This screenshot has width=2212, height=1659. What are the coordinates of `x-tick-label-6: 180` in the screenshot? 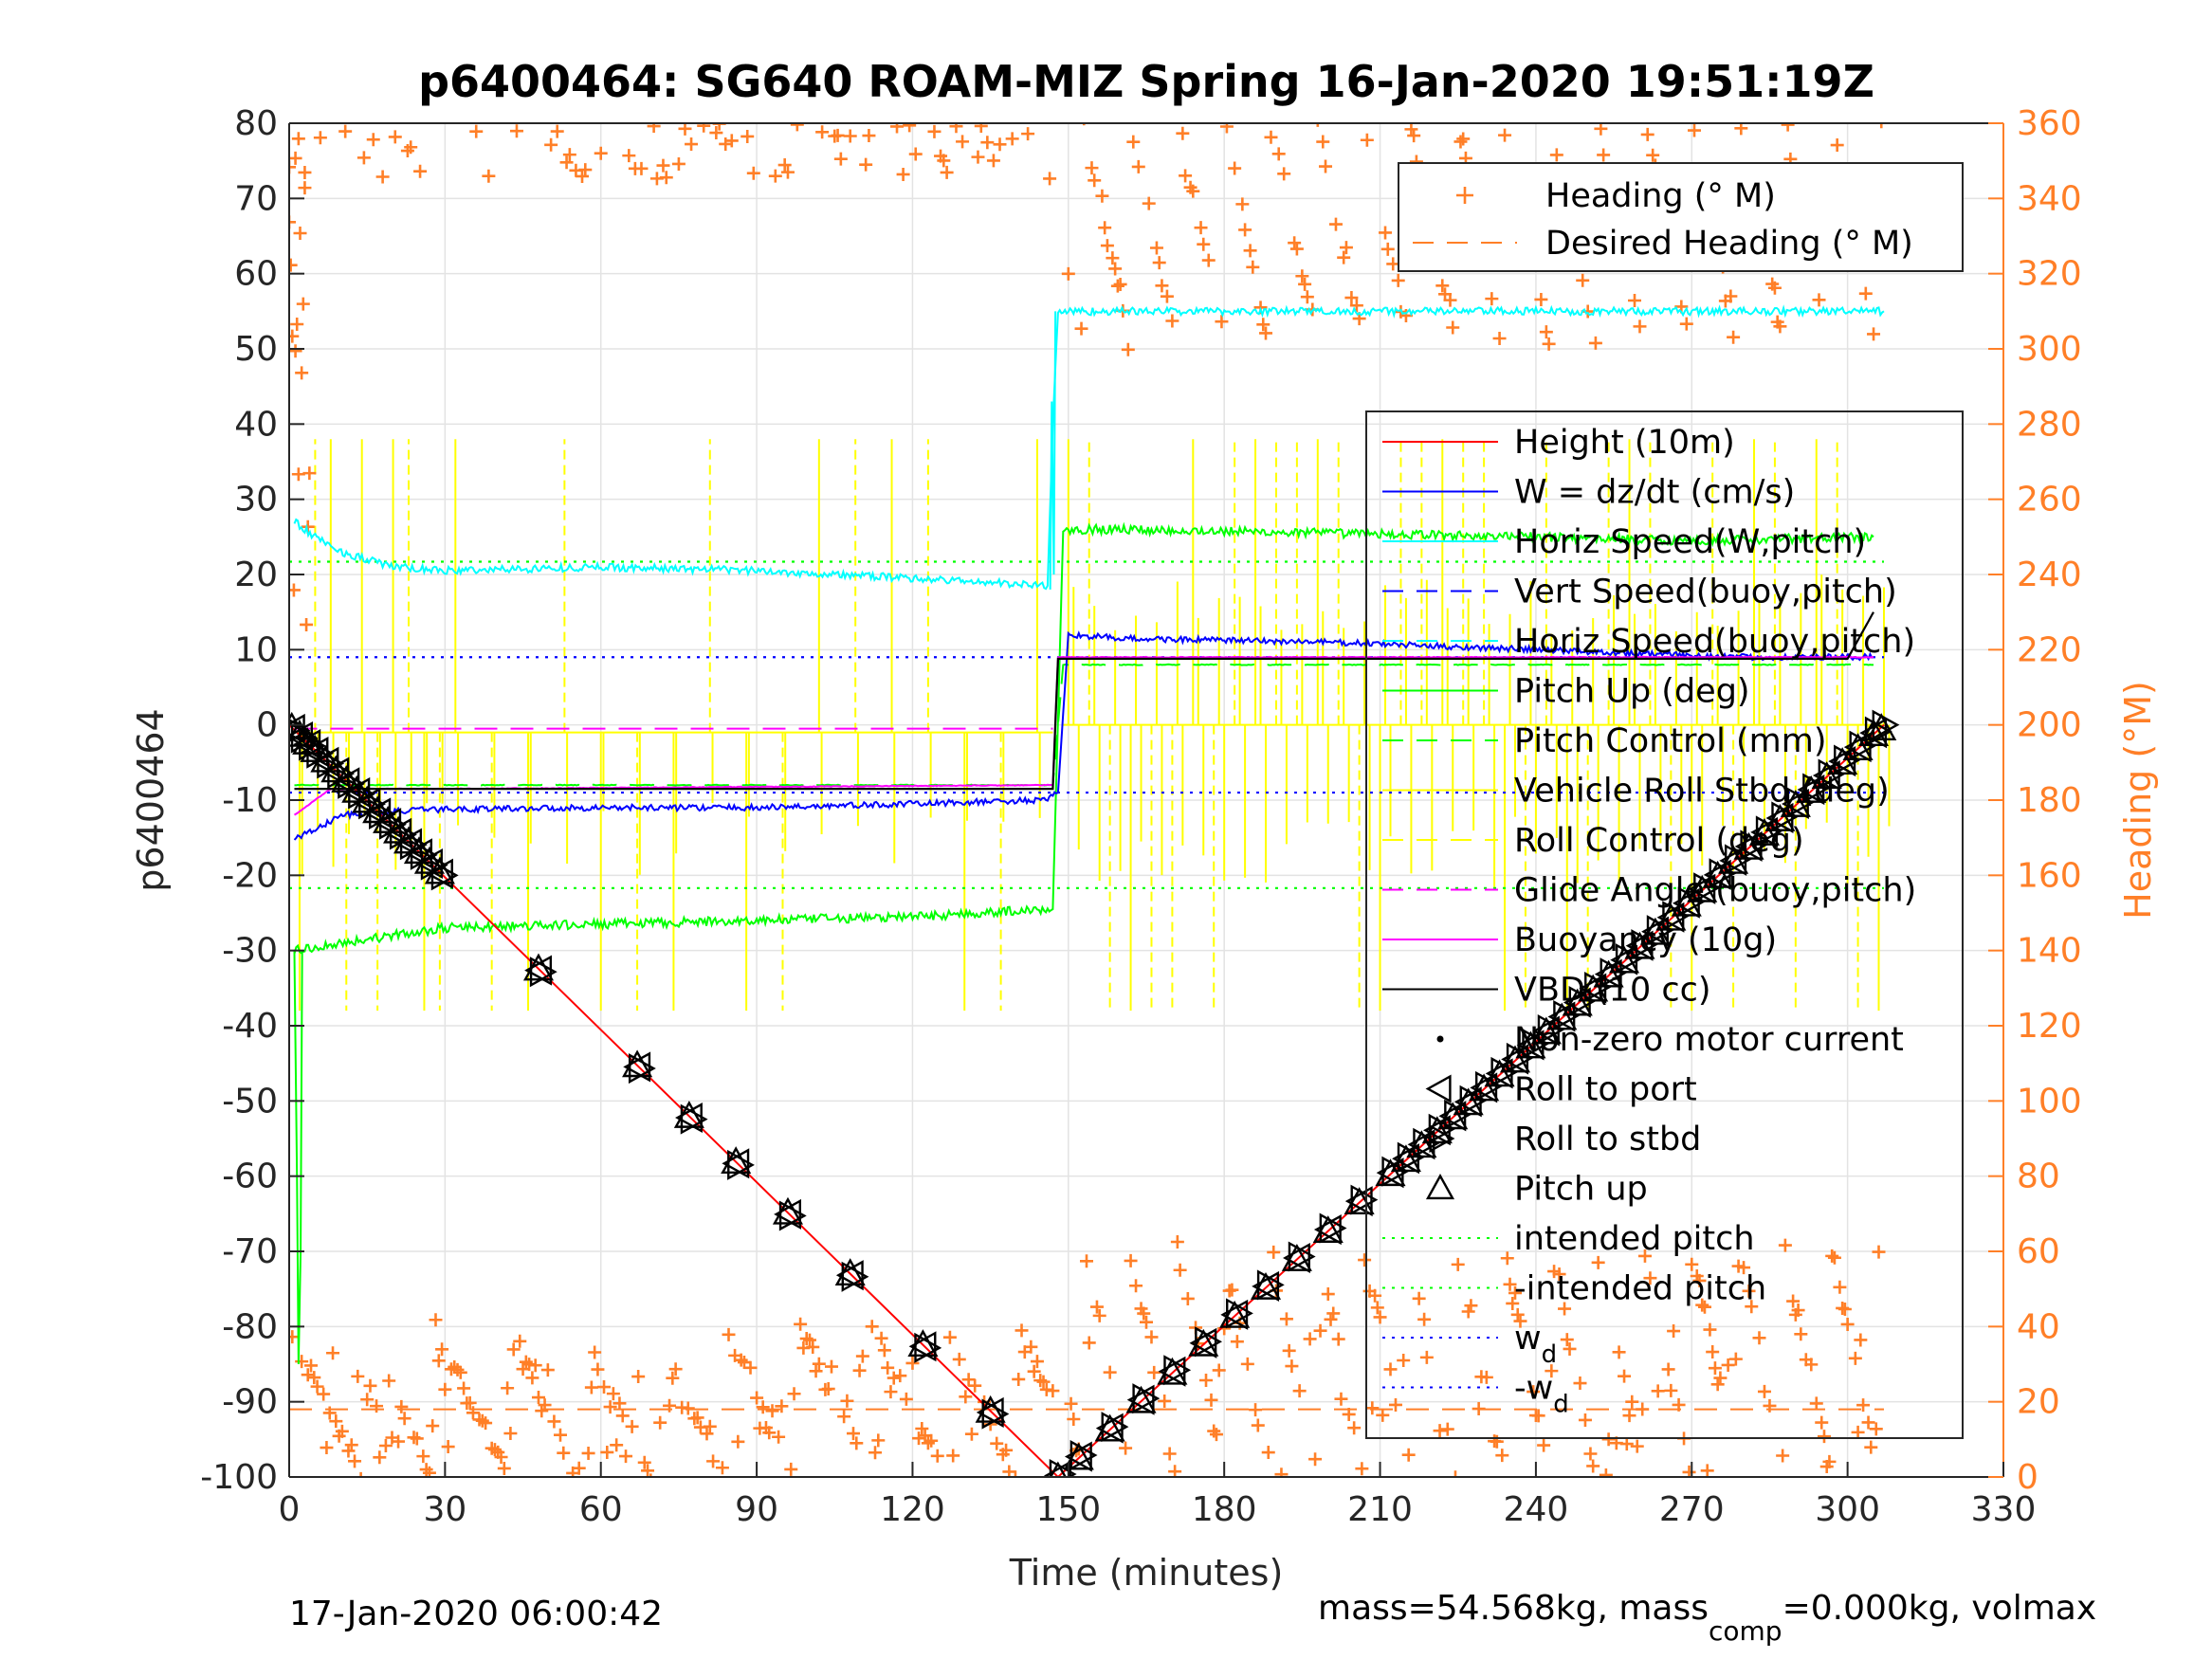 It's located at (1224, 1509).